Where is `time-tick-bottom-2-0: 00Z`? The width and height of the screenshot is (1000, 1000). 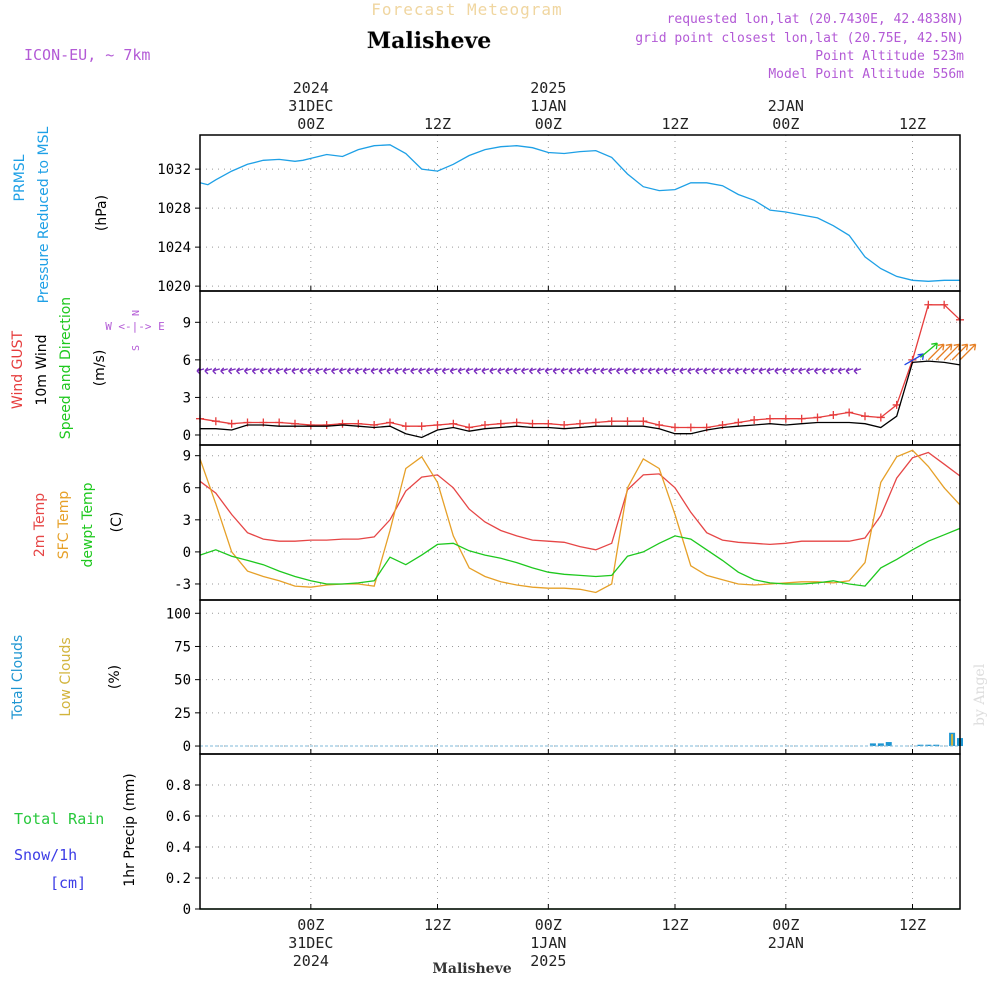
time-tick-bottom-2-0: 00Z is located at coordinates (548, 925).